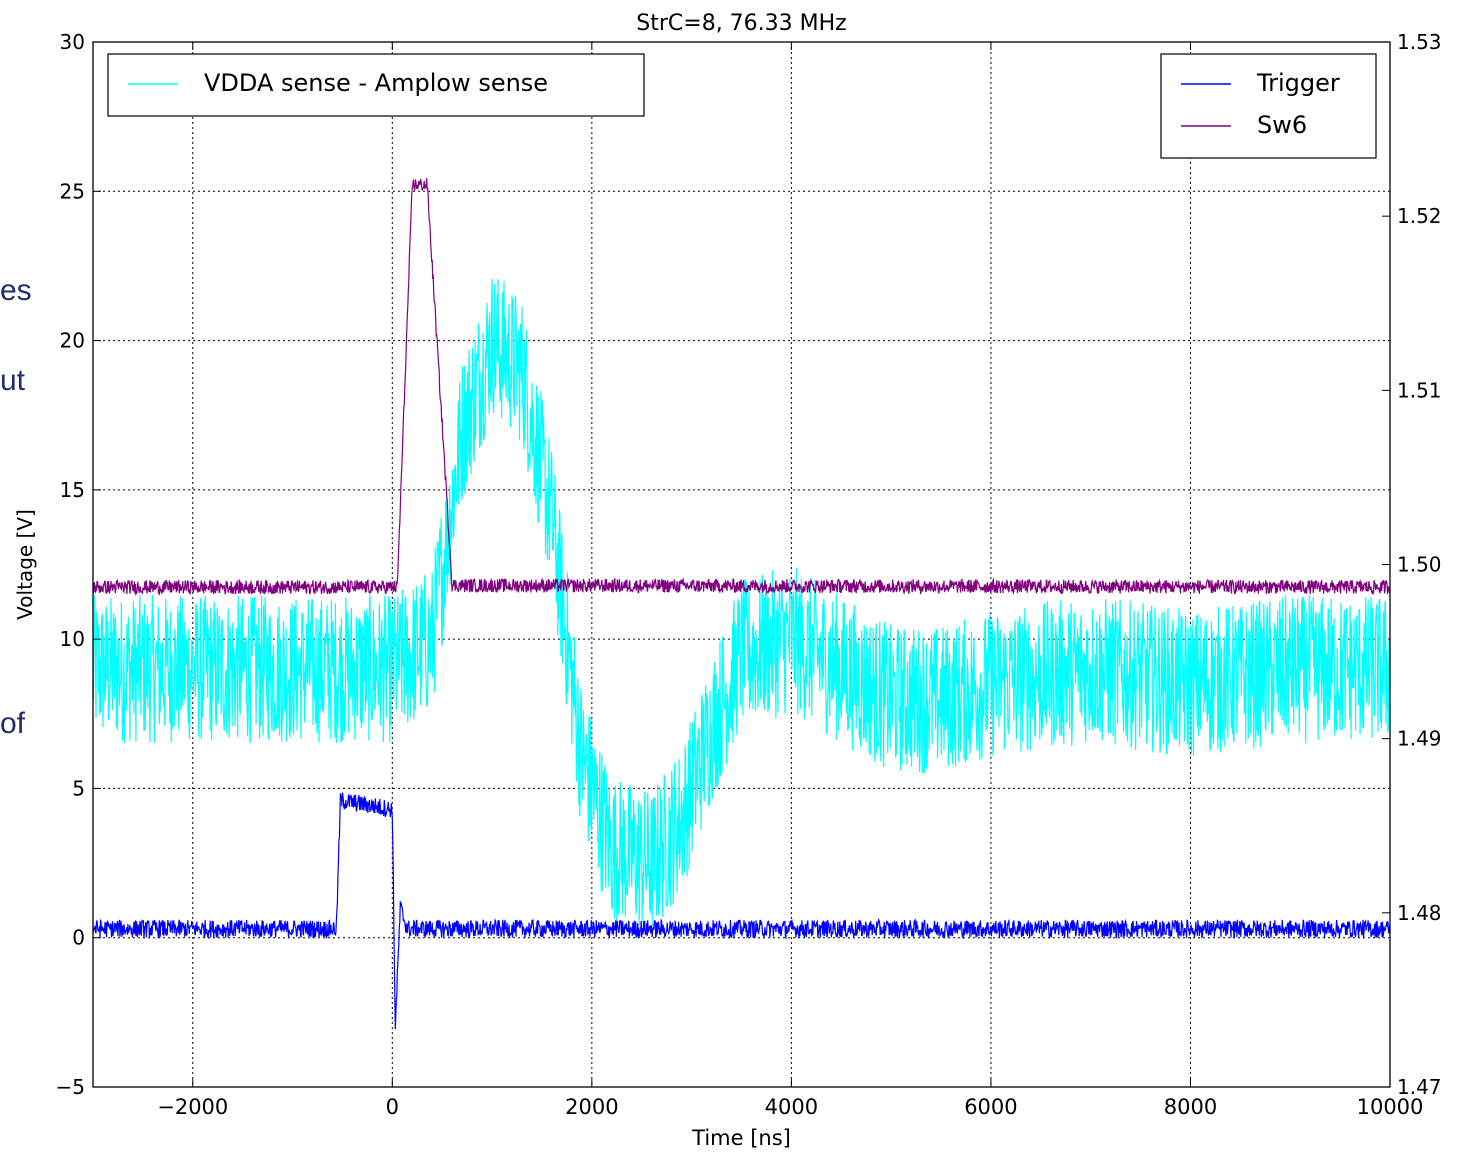 The width and height of the screenshot is (1462, 1153). I want to click on cropped-text-fragment-2: ut, so click(13, 380).